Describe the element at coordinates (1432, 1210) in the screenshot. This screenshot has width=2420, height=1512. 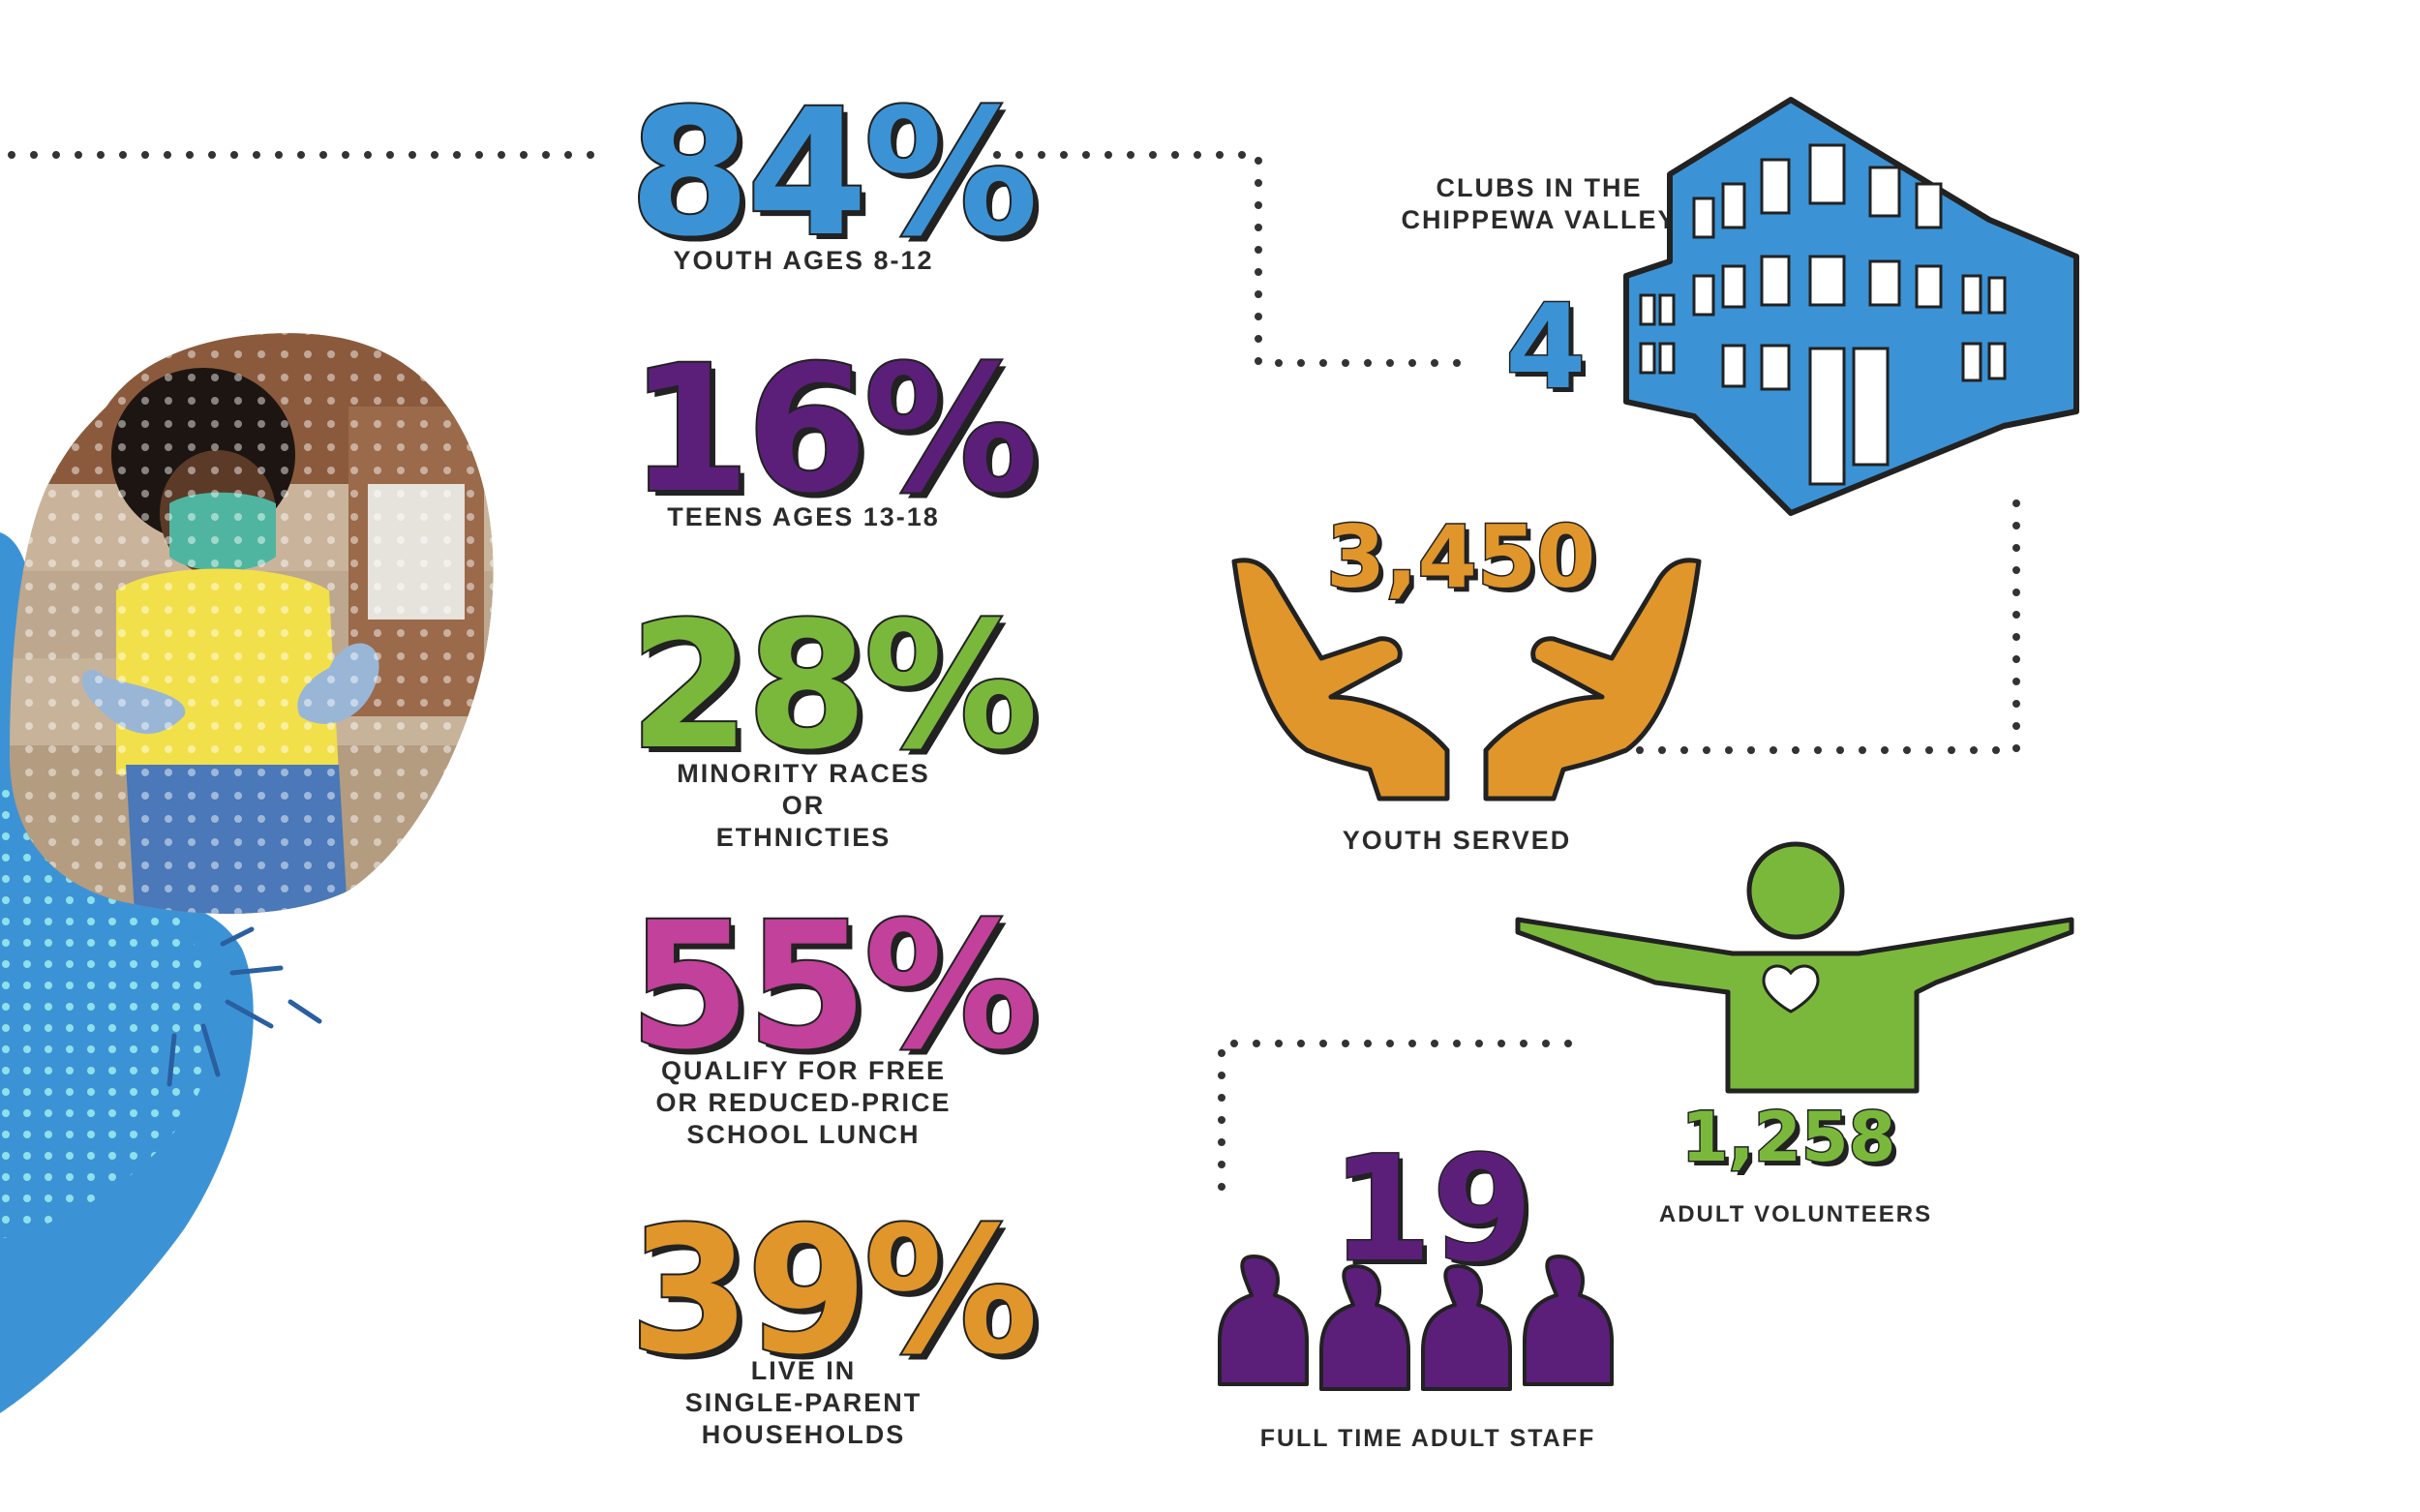
I see `staff-value: 19` at that location.